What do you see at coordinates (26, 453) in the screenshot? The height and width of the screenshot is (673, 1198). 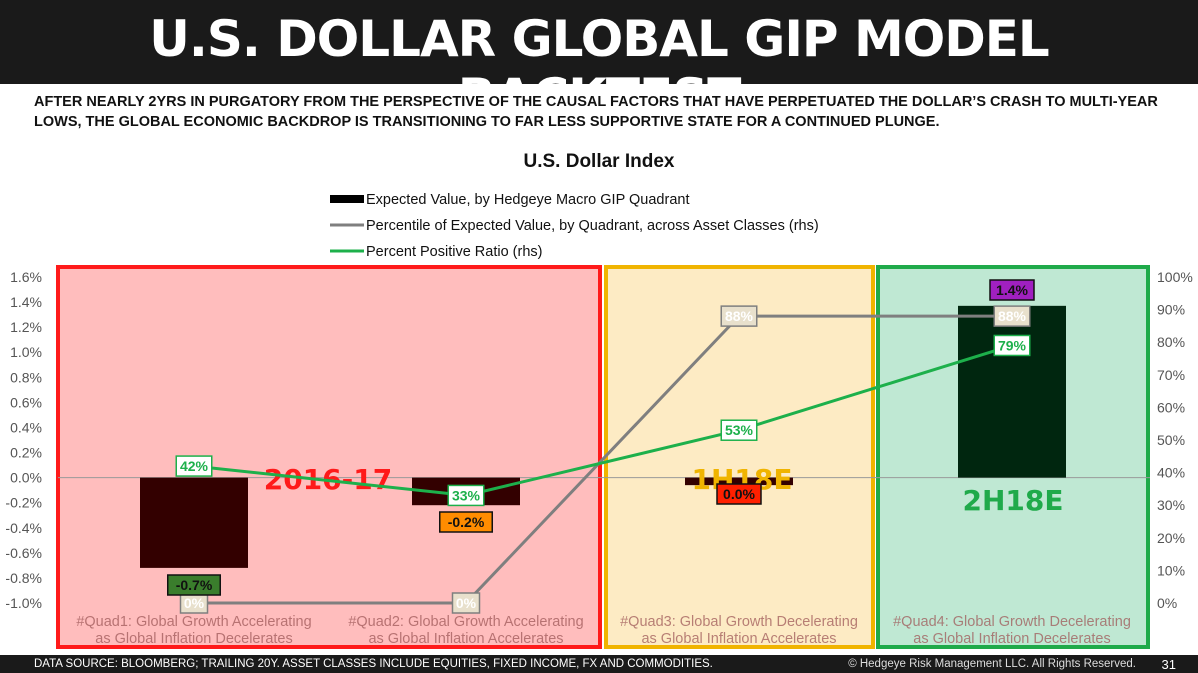 I see `left-axis-tick: 0.2%` at bounding box center [26, 453].